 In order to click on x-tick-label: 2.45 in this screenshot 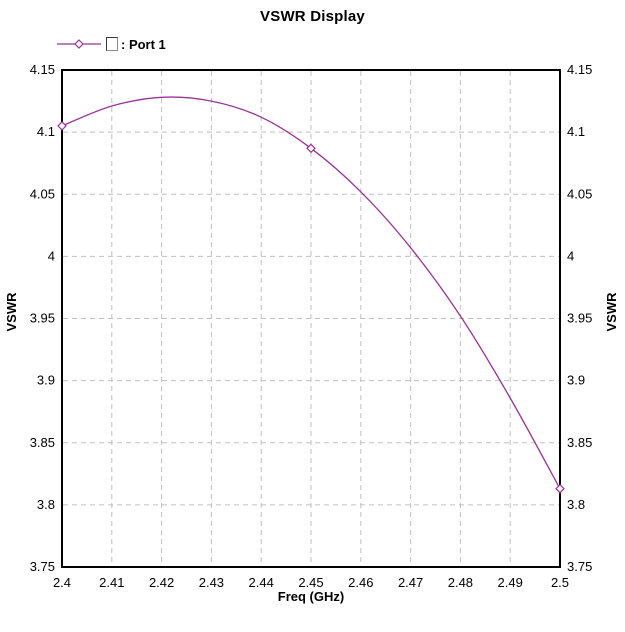, I will do `click(310, 582)`.